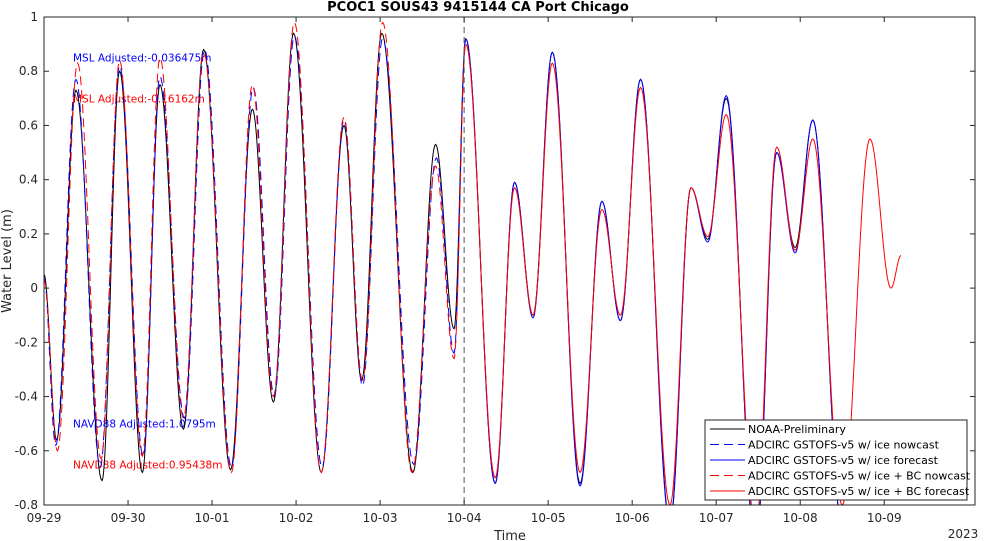 The width and height of the screenshot is (985, 541). Describe the element at coordinates (7, 261) in the screenshot. I see `y-axis-label: Water Level (m)` at that location.